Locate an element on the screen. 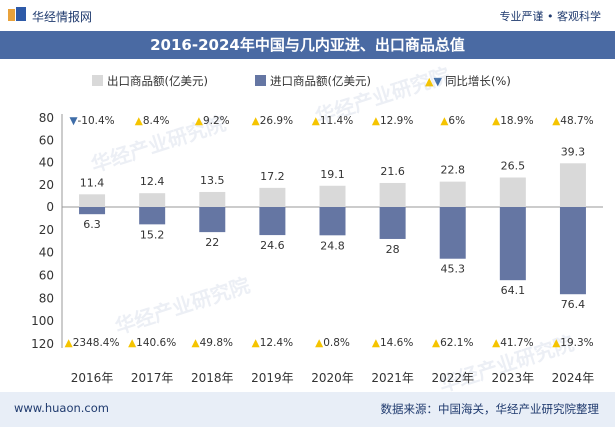 Image resolution: width=615 pixels, height=427 pixels. footer-url: www.huaon.com is located at coordinates (61, 408).